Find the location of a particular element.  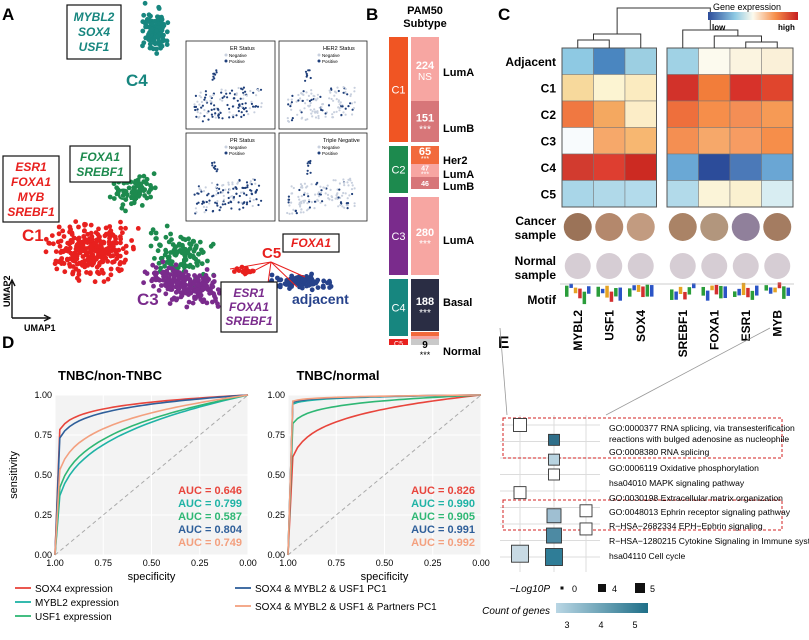

auc-label: AUC = 0.587 is located at coordinates (210, 517).